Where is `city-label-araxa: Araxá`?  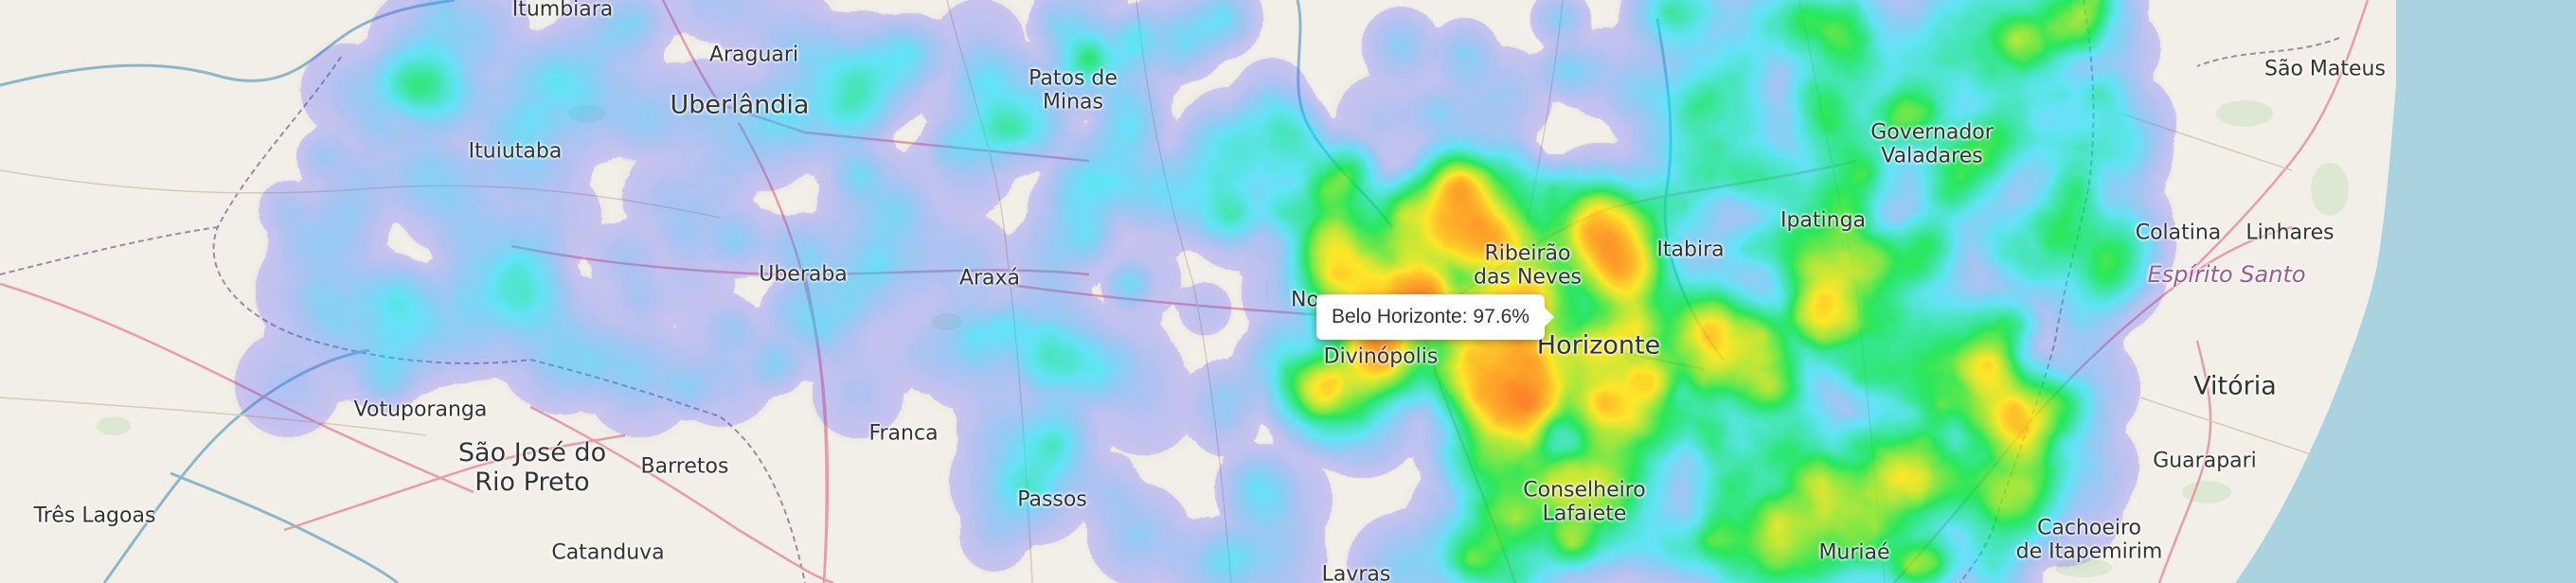
city-label-araxa: Araxá is located at coordinates (989, 278).